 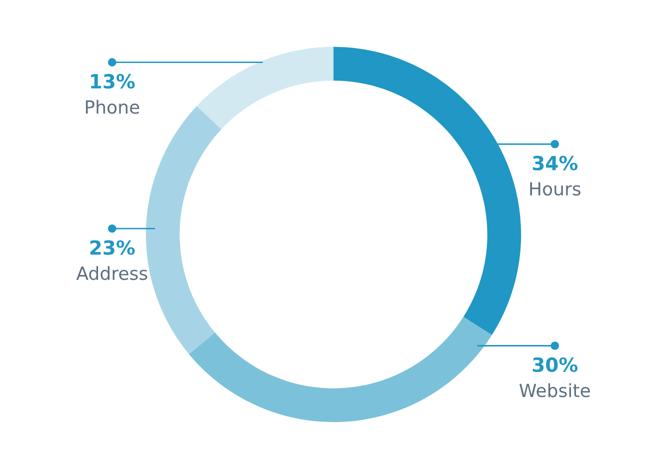 I want to click on slice-label: Phone, so click(x=113, y=107).